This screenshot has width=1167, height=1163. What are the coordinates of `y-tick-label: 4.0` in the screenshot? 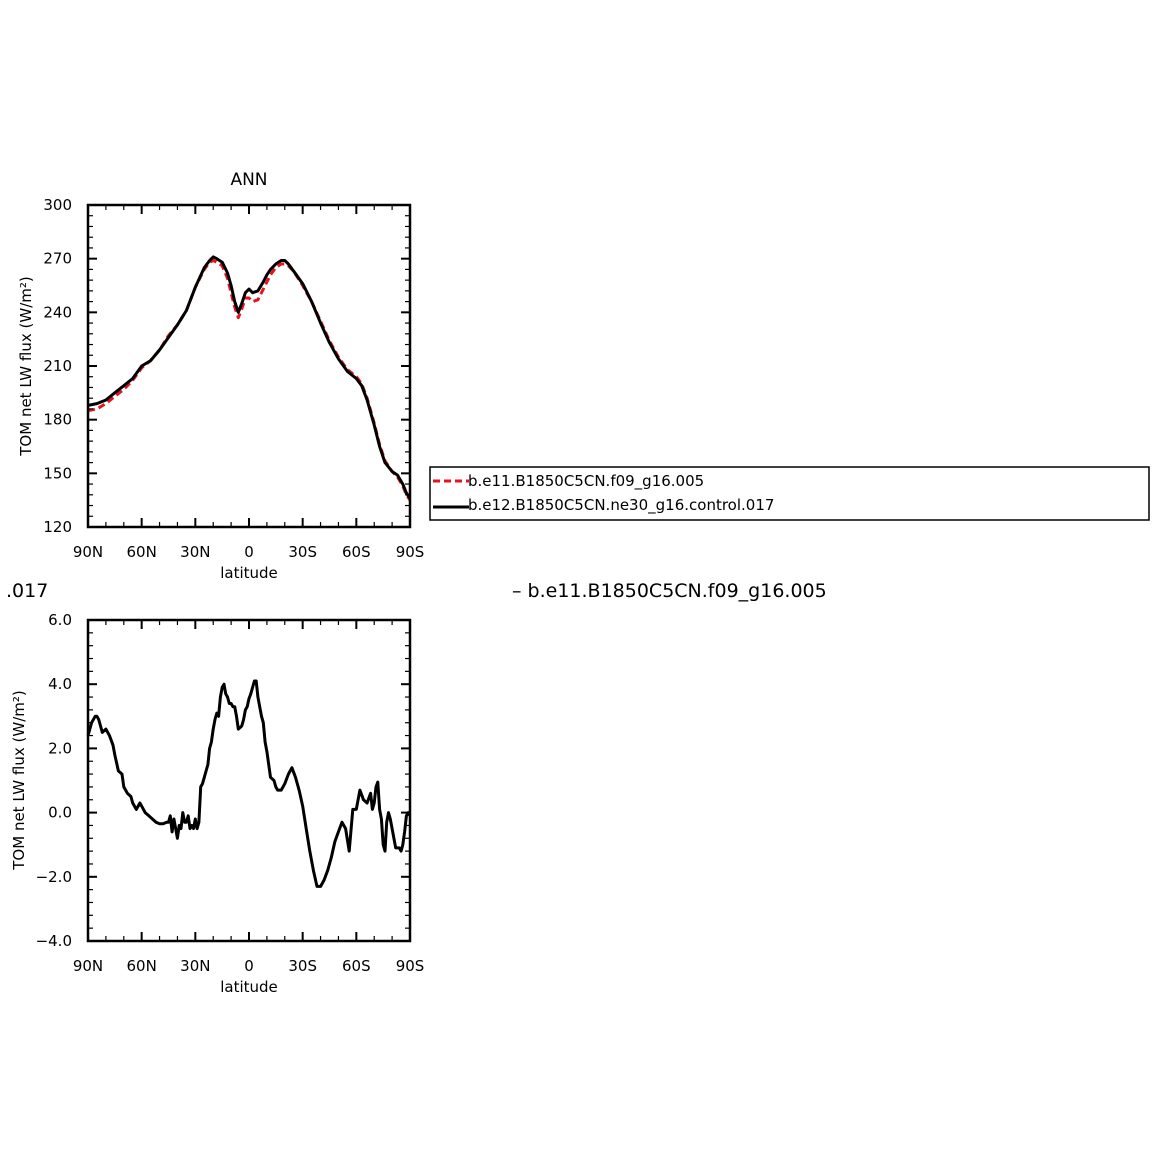 It's located at (60, 684).